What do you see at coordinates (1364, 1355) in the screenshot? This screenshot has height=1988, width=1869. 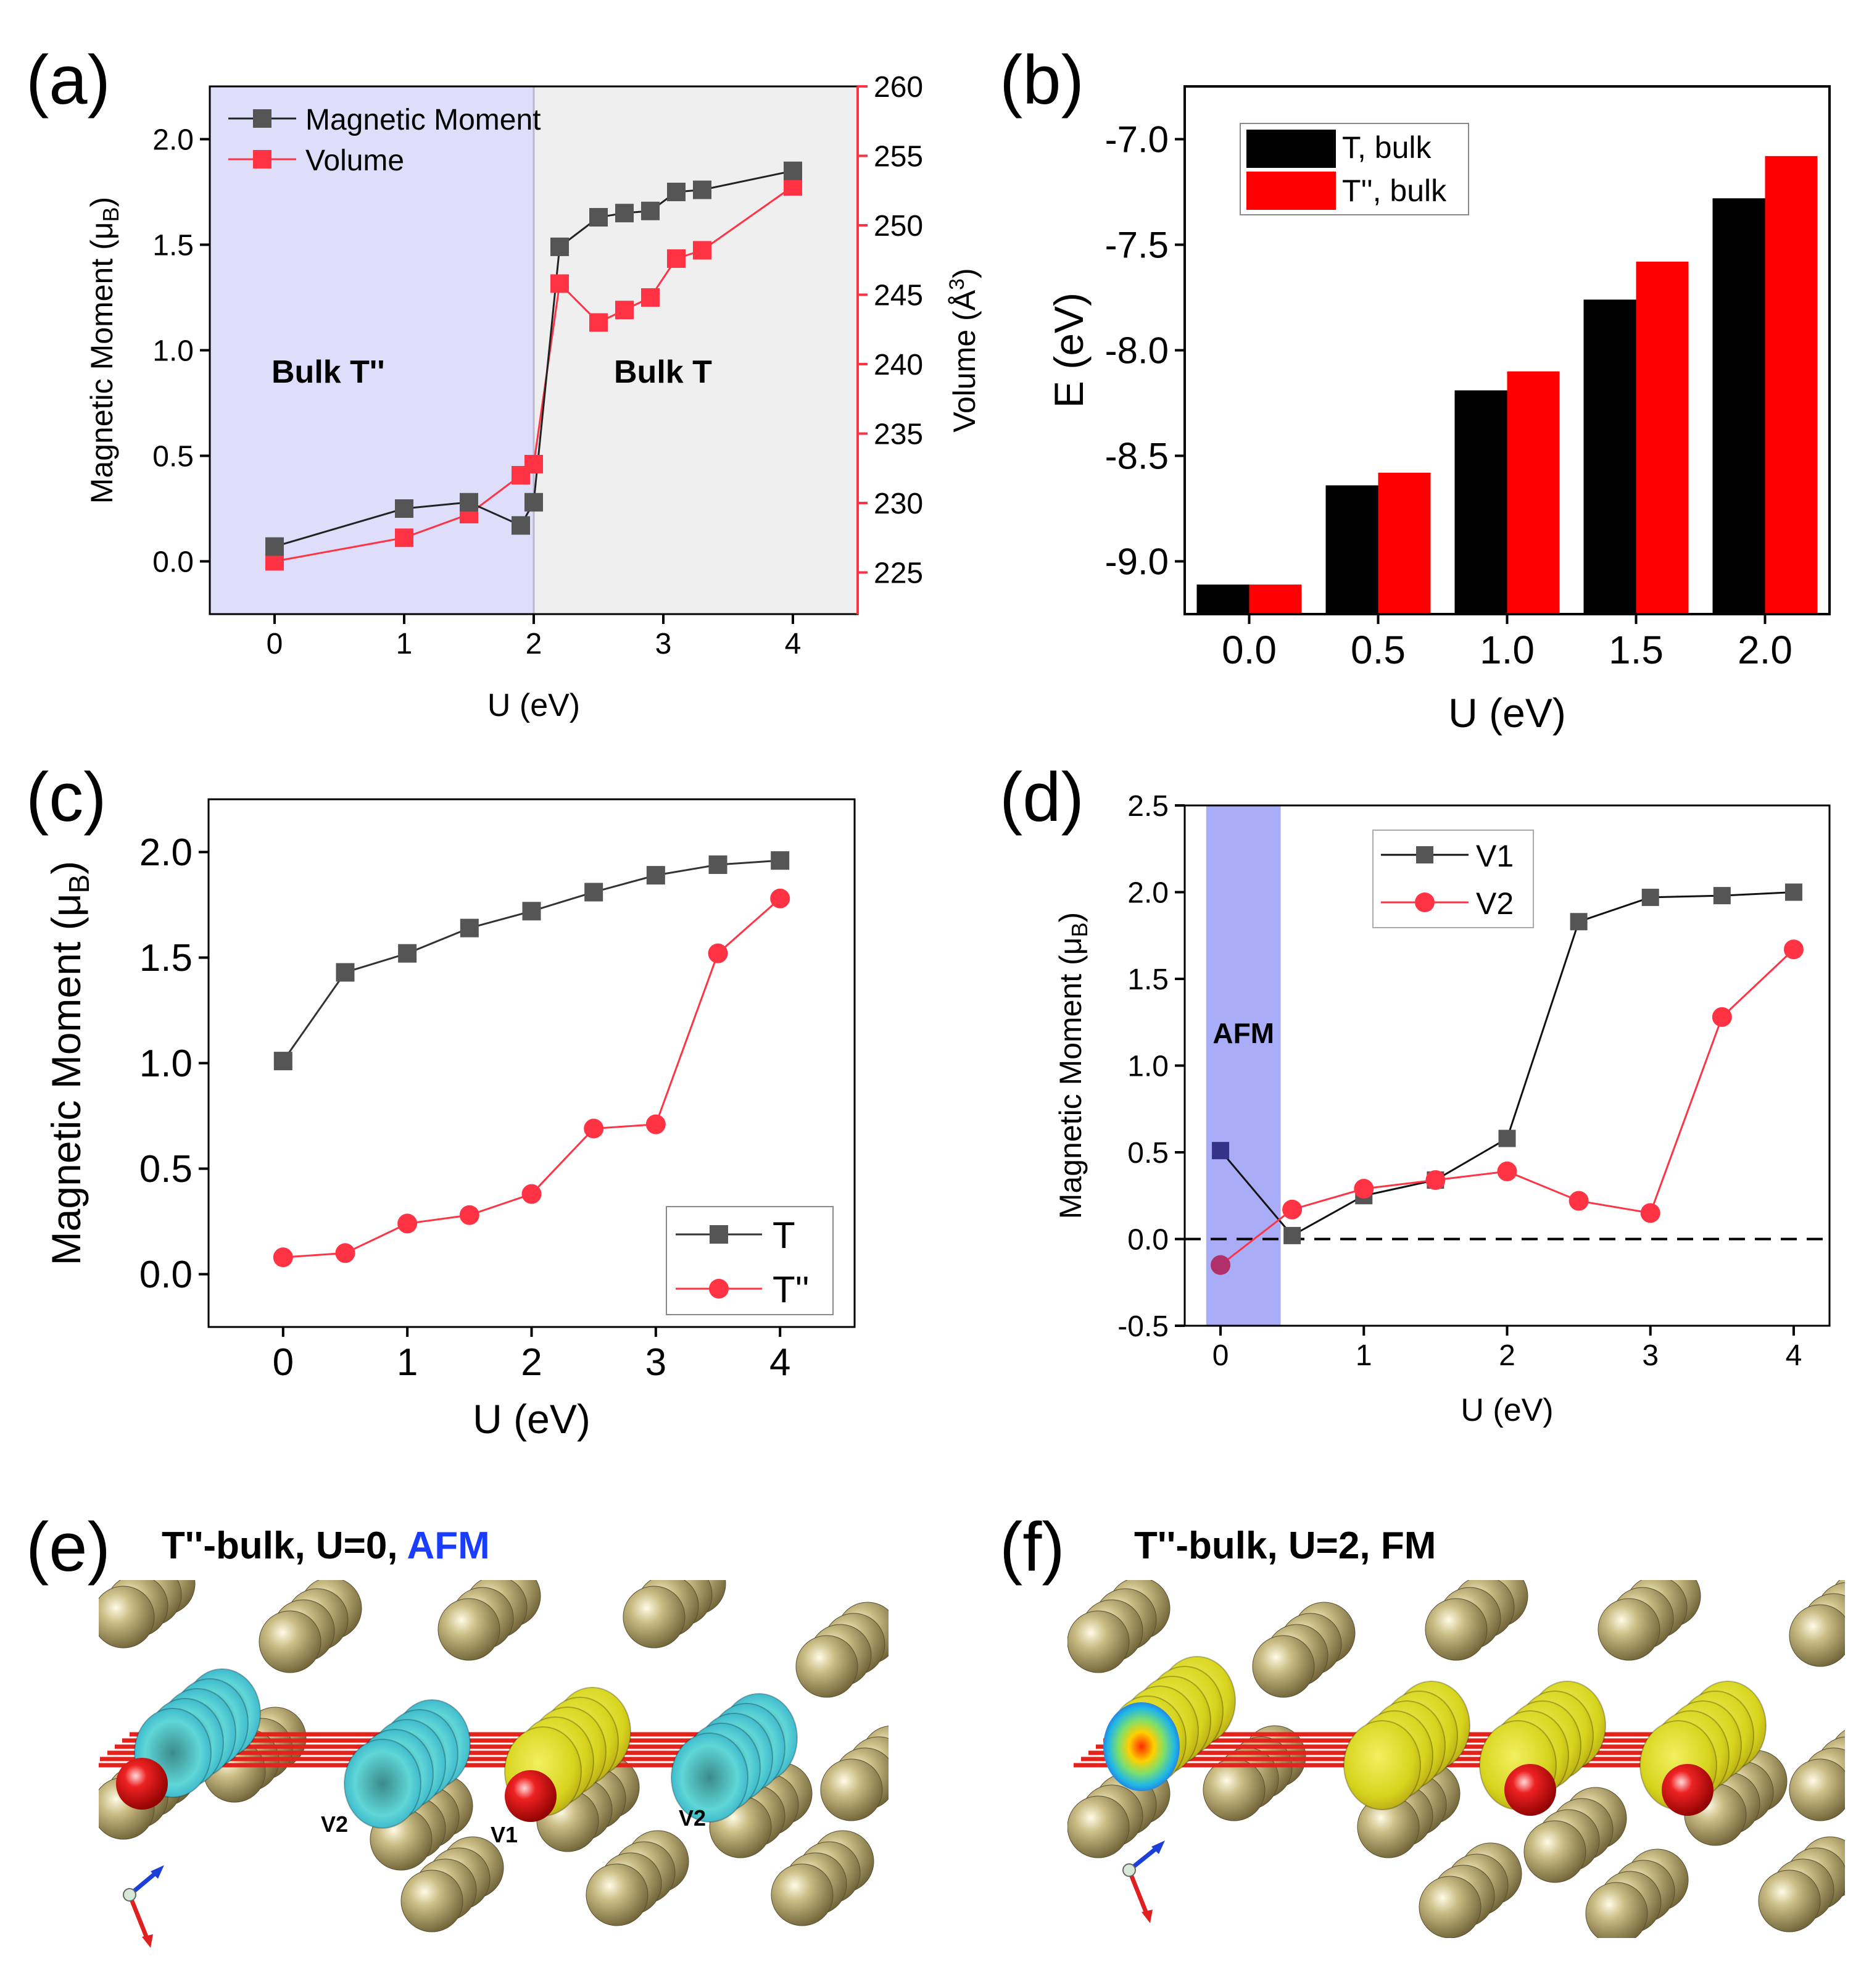 I see `d-xtick-label: 1` at bounding box center [1364, 1355].